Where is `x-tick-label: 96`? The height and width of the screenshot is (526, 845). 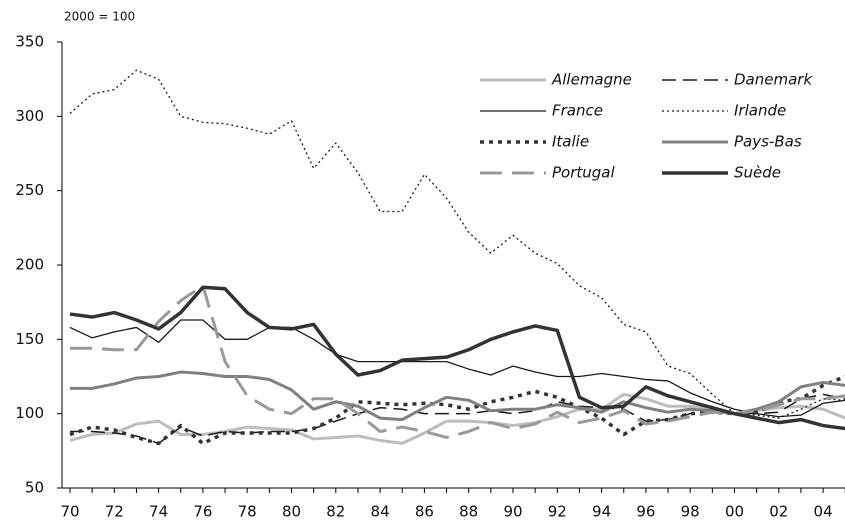 x-tick-label: 96 is located at coordinates (645, 512).